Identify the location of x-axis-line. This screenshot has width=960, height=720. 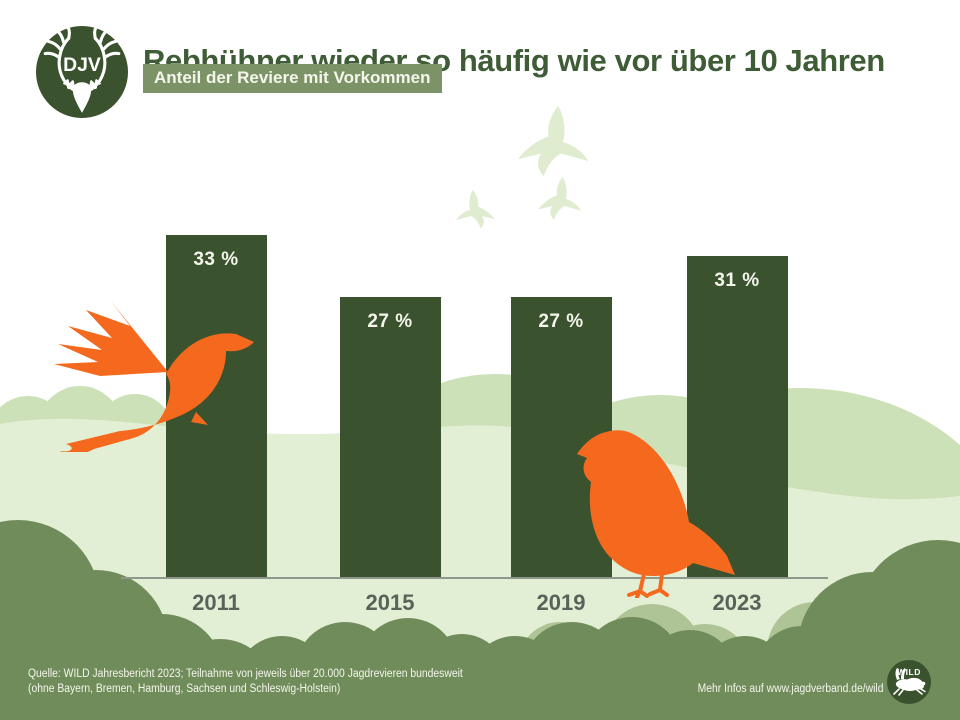
(474, 578).